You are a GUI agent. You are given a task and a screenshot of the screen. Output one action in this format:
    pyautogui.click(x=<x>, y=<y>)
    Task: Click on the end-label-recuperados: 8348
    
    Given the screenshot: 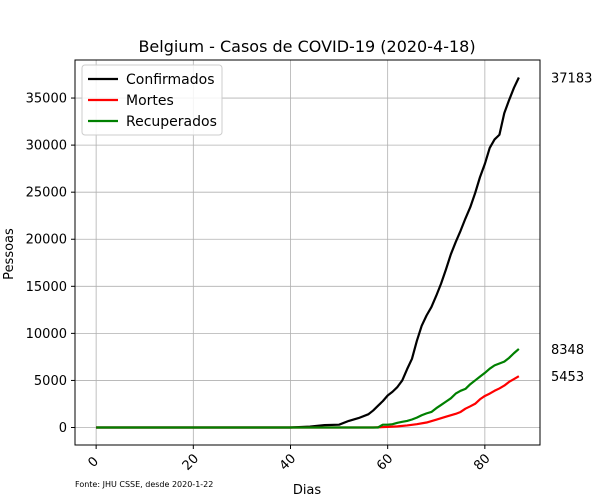 What is the action you would take?
    pyautogui.click(x=567, y=350)
    